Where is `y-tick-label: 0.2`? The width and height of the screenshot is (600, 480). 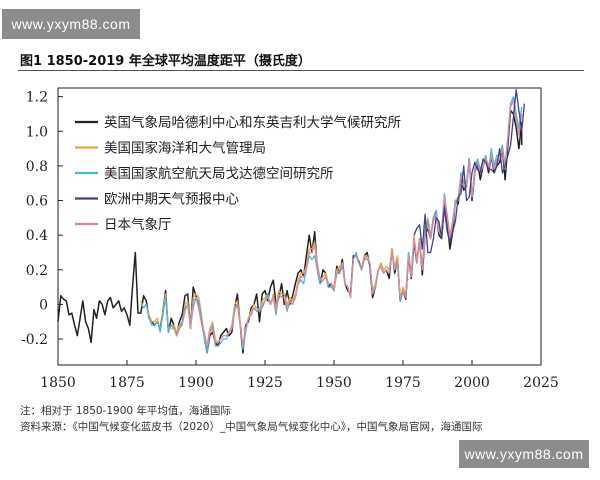
y-tick-label: 0.2 is located at coordinates (37, 271).